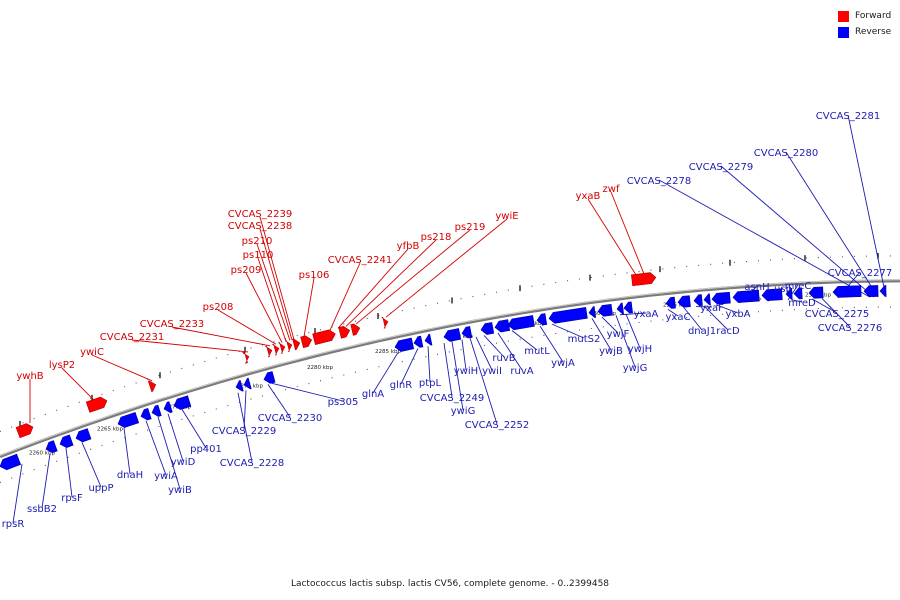 The height and width of the screenshot is (600, 900). Describe the element at coordinates (260, 214) in the screenshot. I see `gene-label: CVCAS_2239` at that location.